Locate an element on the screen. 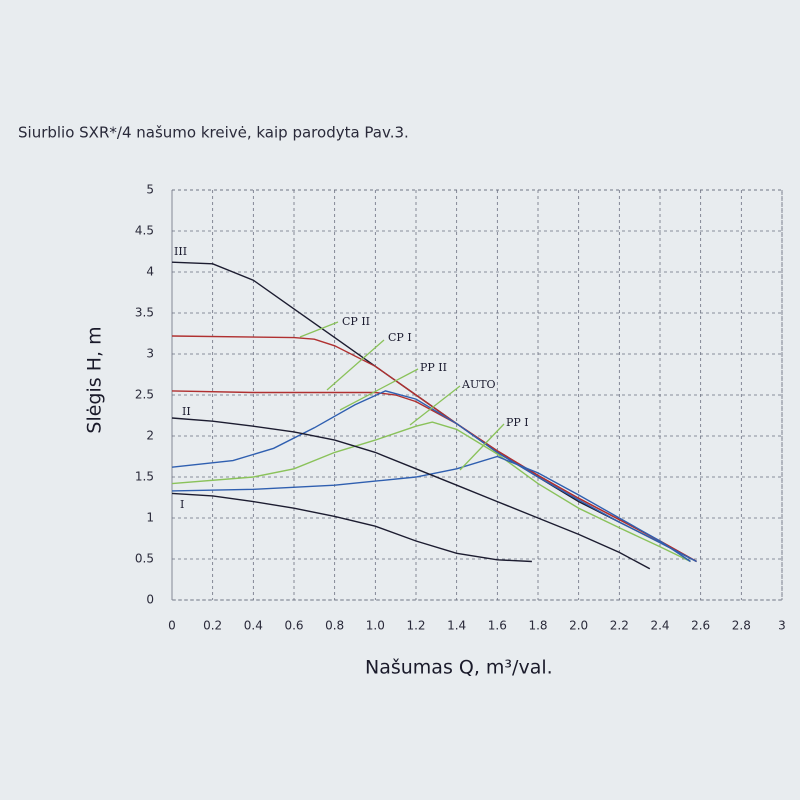  y-tick-label: 5 is located at coordinates (150, 190).